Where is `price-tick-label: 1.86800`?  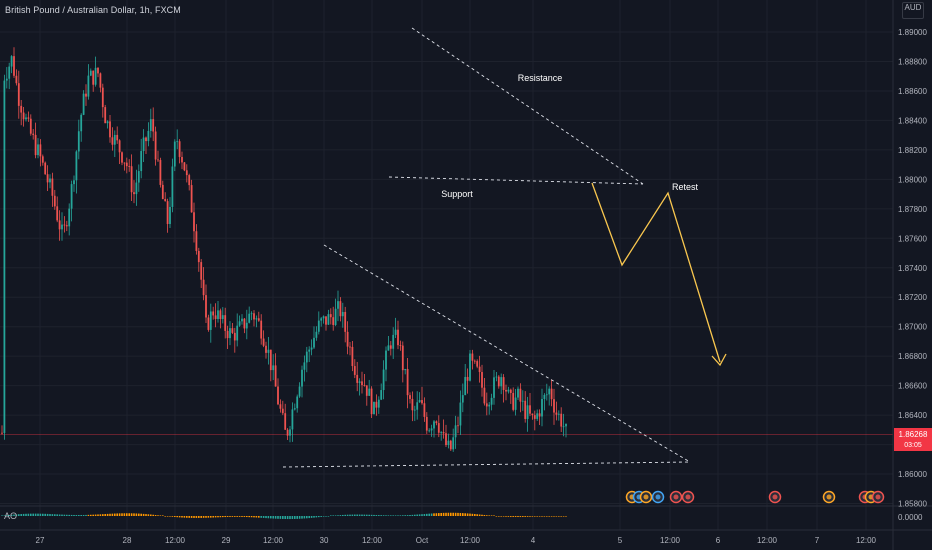 price-tick-label: 1.86800 is located at coordinates (912, 356).